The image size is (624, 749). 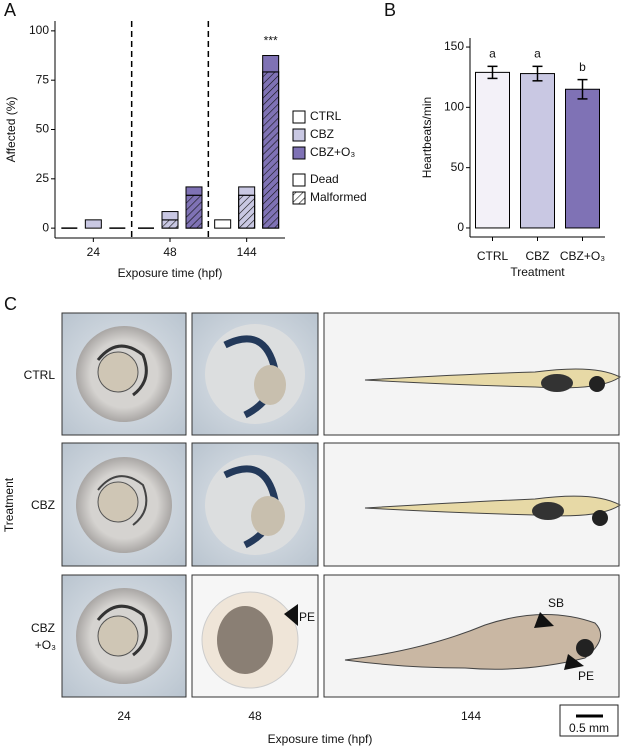 What do you see at coordinates (43, 178) in the screenshot?
I see `y-tick-label: 25` at bounding box center [43, 178].